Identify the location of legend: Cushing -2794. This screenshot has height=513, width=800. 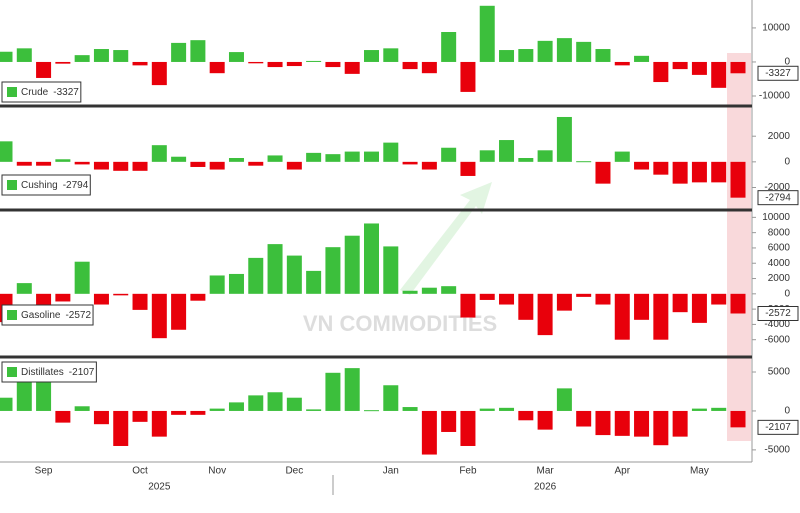
(46, 185).